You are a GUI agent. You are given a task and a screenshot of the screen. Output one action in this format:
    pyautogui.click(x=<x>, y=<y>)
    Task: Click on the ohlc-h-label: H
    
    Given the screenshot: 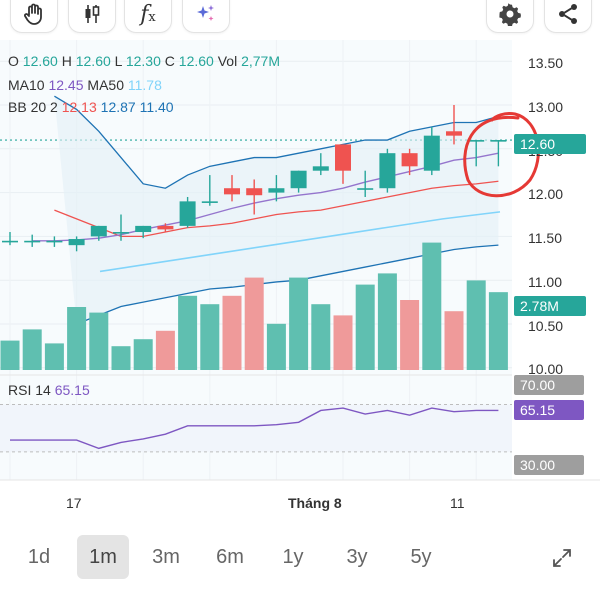 What is the action you would take?
    pyautogui.click(x=66, y=61)
    